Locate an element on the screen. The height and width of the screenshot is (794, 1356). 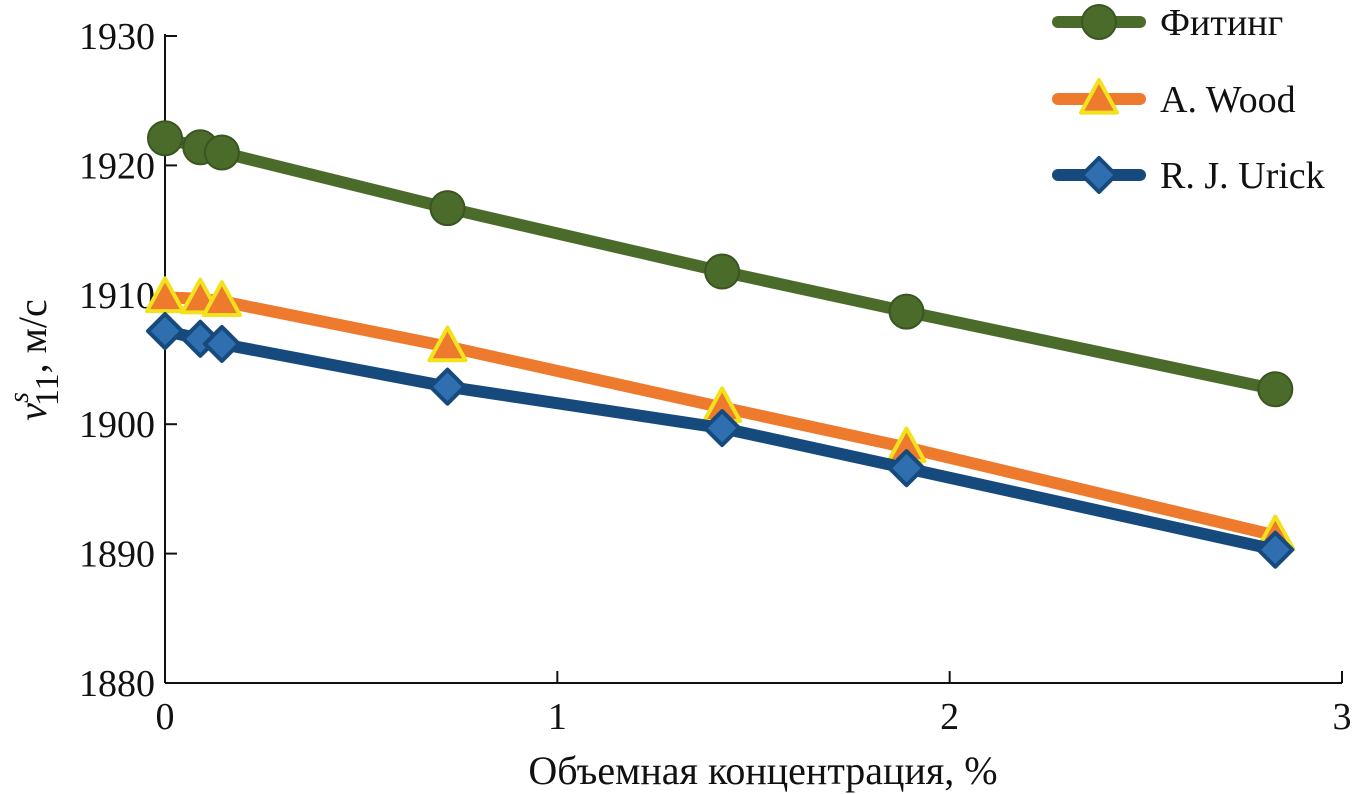
y-axis-title-suffix: , м/с is located at coordinates (32, 336).